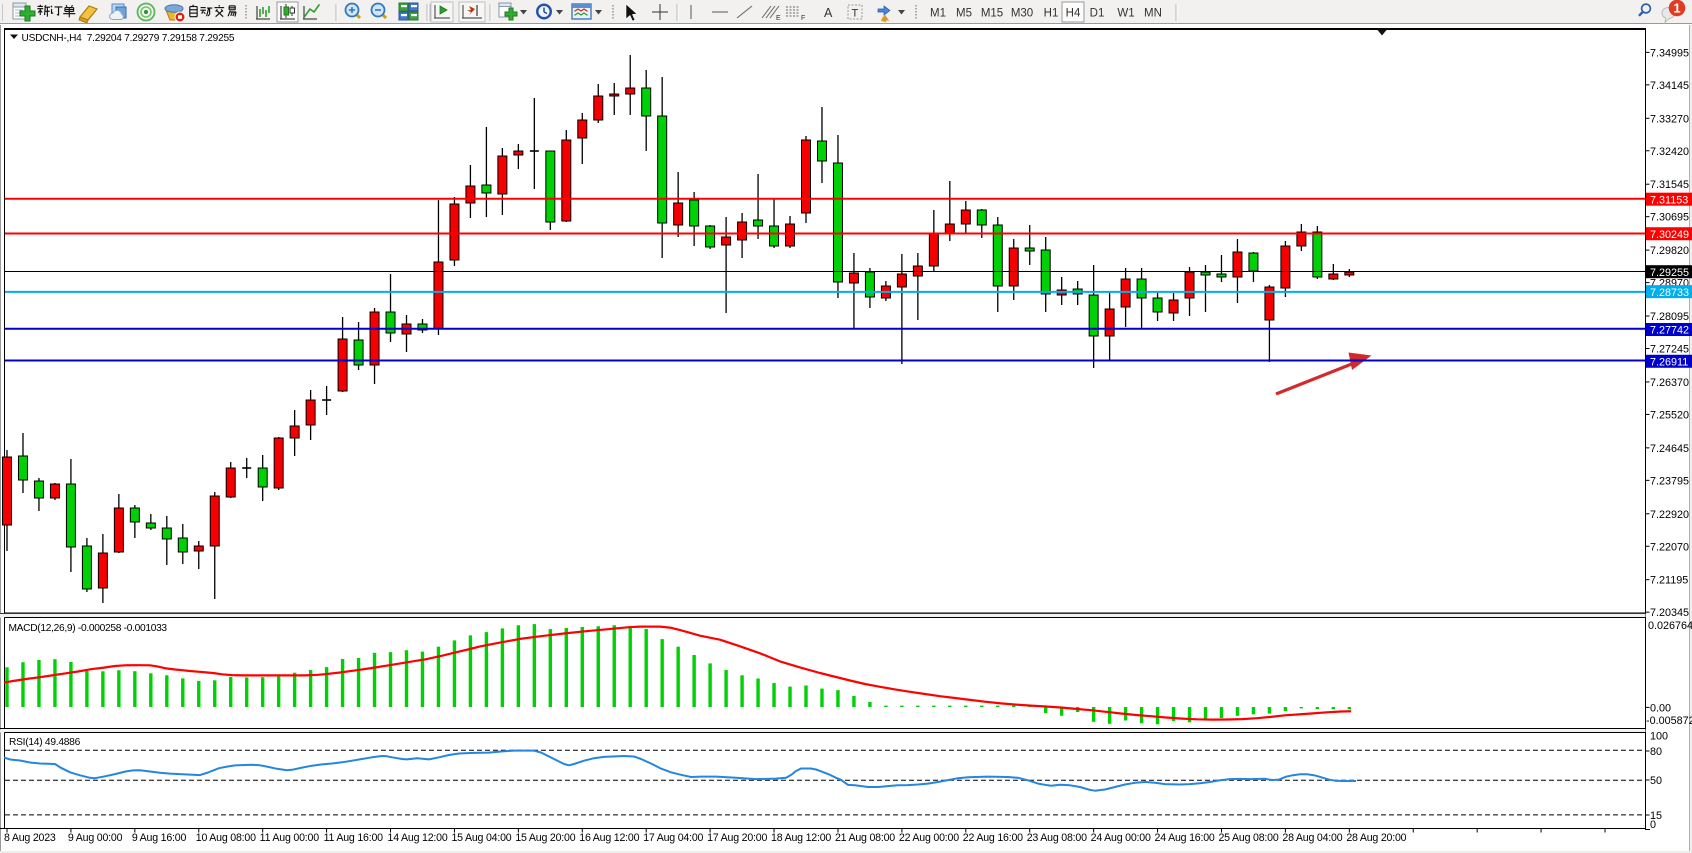 The width and height of the screenshot is (1692, 853). I want to click on svg-text: 23 Aug 08:00, so click(1057, 838).